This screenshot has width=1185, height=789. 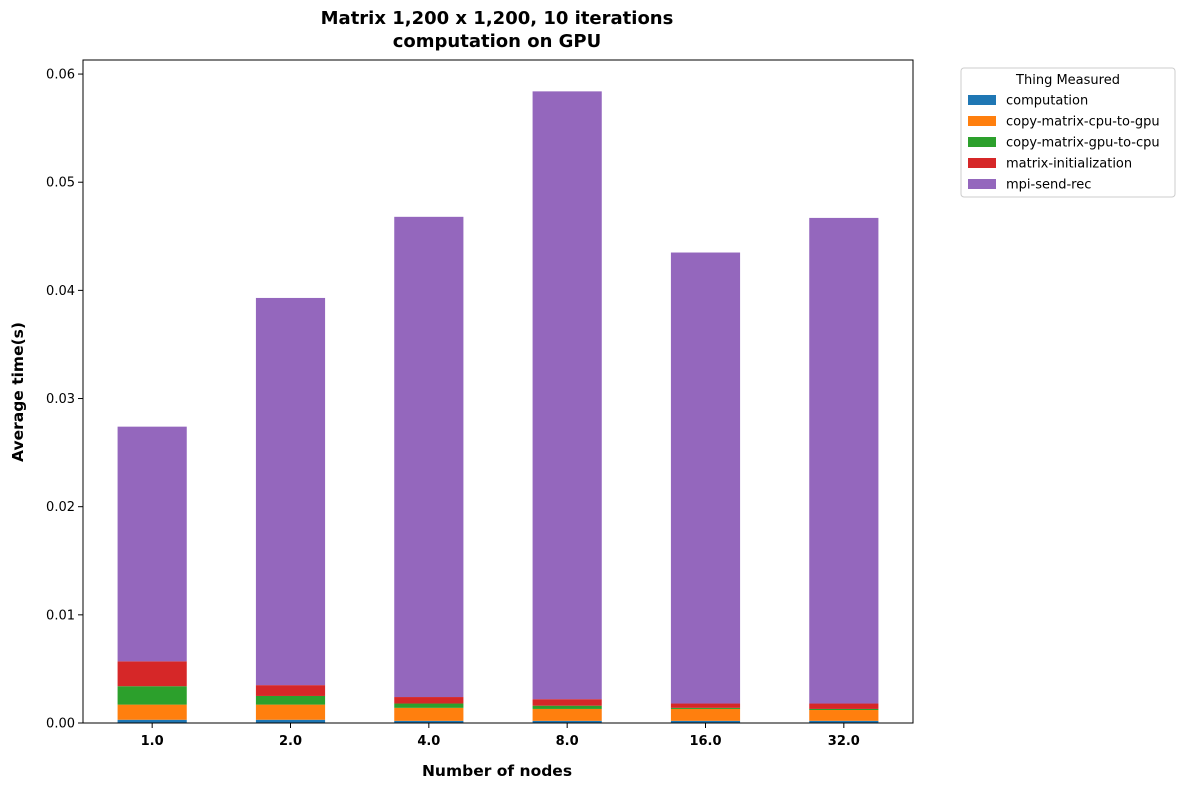 I want to click on bar-segment-computation-16.0, so click(x=705, y=721).